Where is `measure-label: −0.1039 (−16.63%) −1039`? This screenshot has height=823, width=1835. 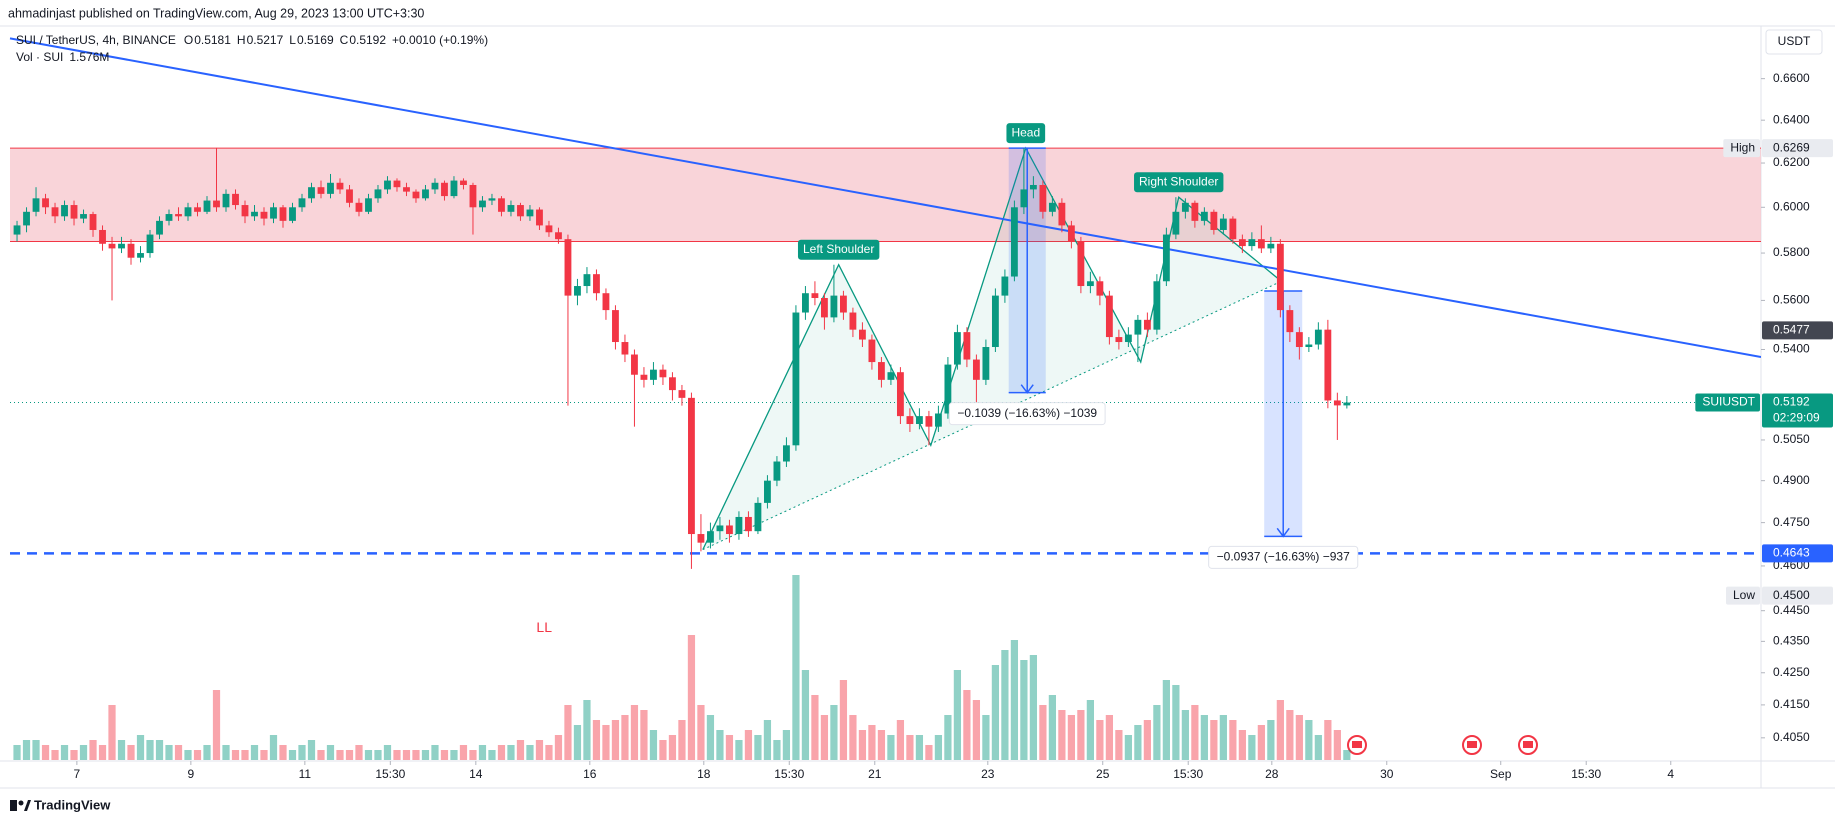
measure-label: −0.1039 (−16.63%) −1039 is located at coordinates (1027, 413).